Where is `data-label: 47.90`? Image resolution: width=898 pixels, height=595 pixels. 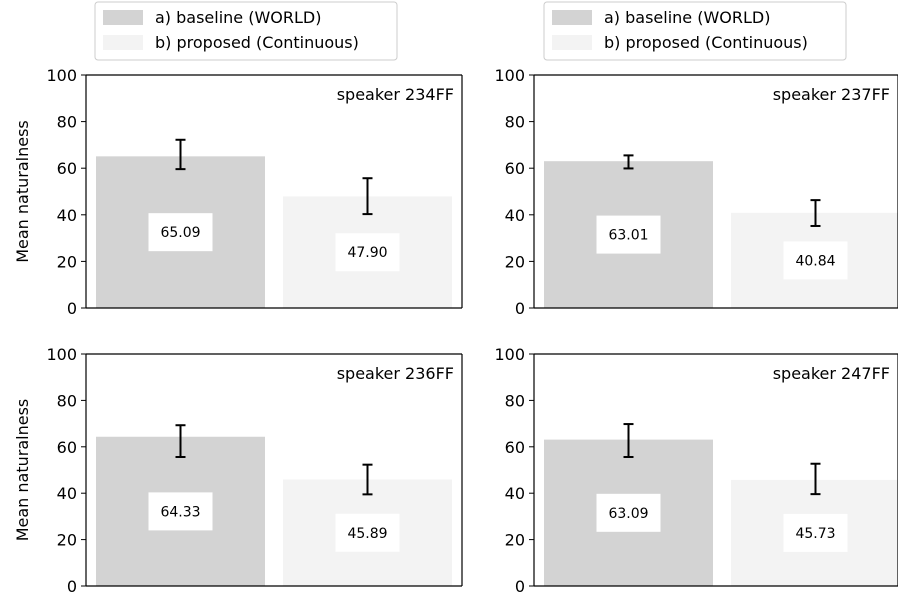 data-label: 47.90 is located at coordinates (367, 253).